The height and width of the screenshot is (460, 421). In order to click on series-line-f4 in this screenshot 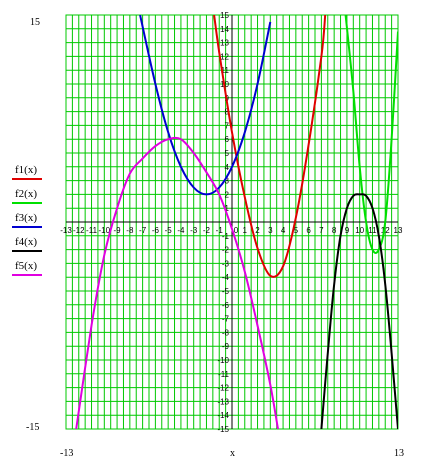, I will do `click(359, 311)`.